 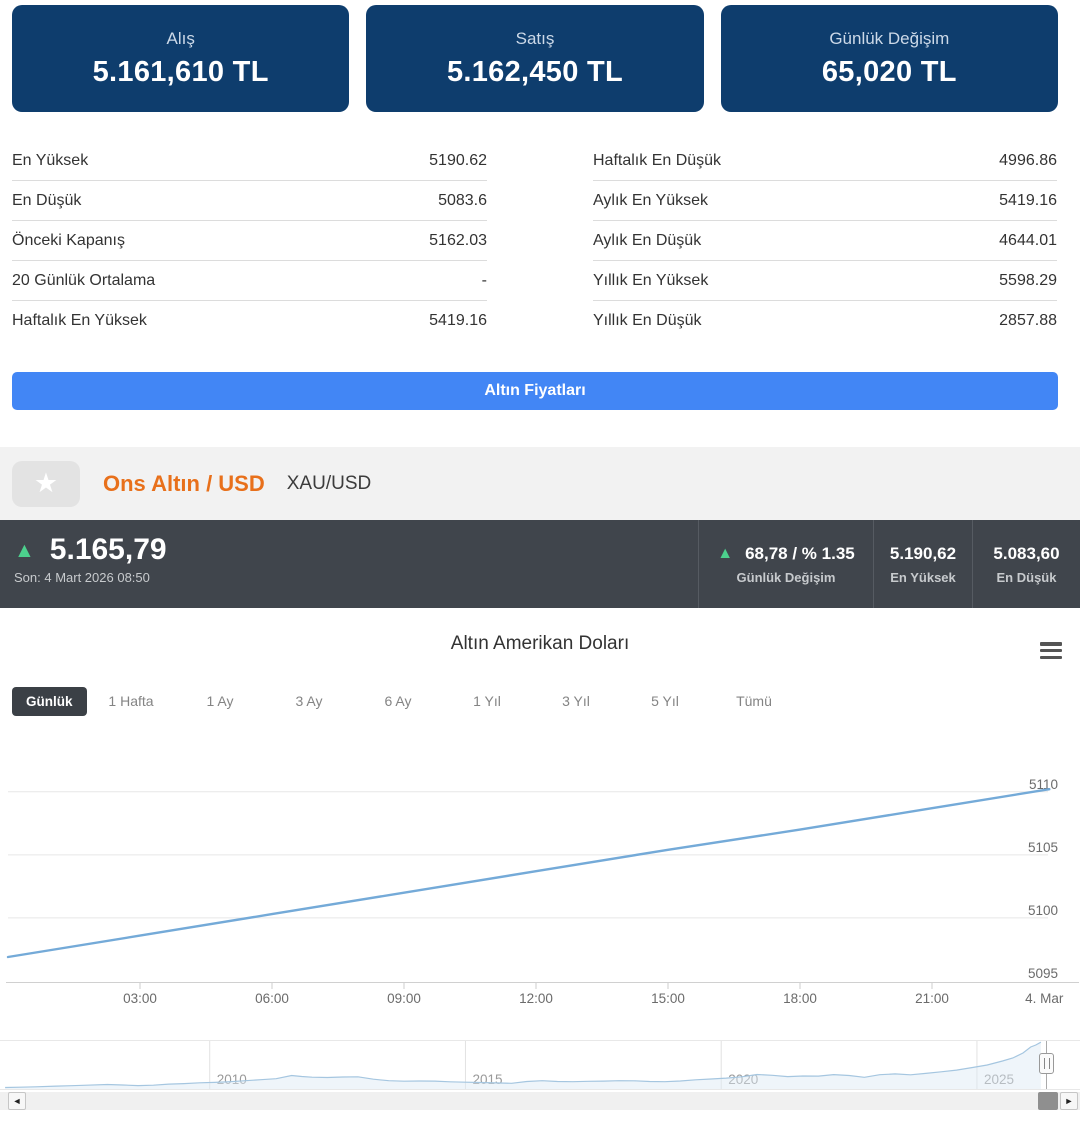 I want to click on daily-change-card: Günlük Değişim 65,020 TL, so click(x=889, y=58).